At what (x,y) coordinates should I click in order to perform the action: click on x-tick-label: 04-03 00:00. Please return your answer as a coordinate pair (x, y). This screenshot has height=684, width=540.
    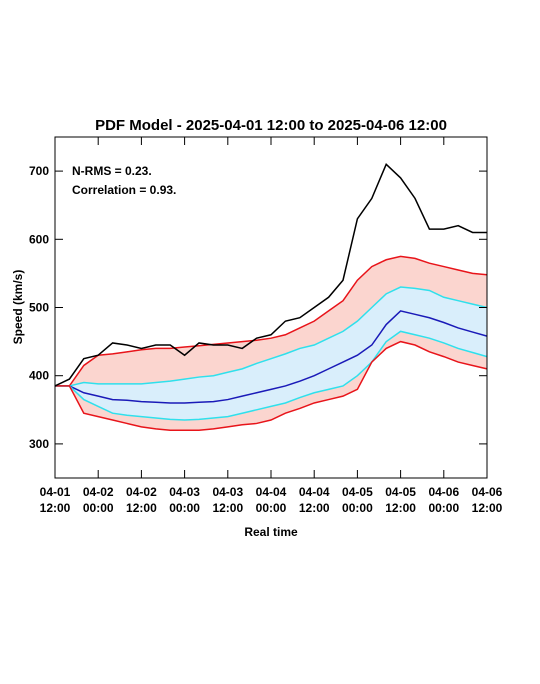
    Looking at the image, I should click on (184, 500).